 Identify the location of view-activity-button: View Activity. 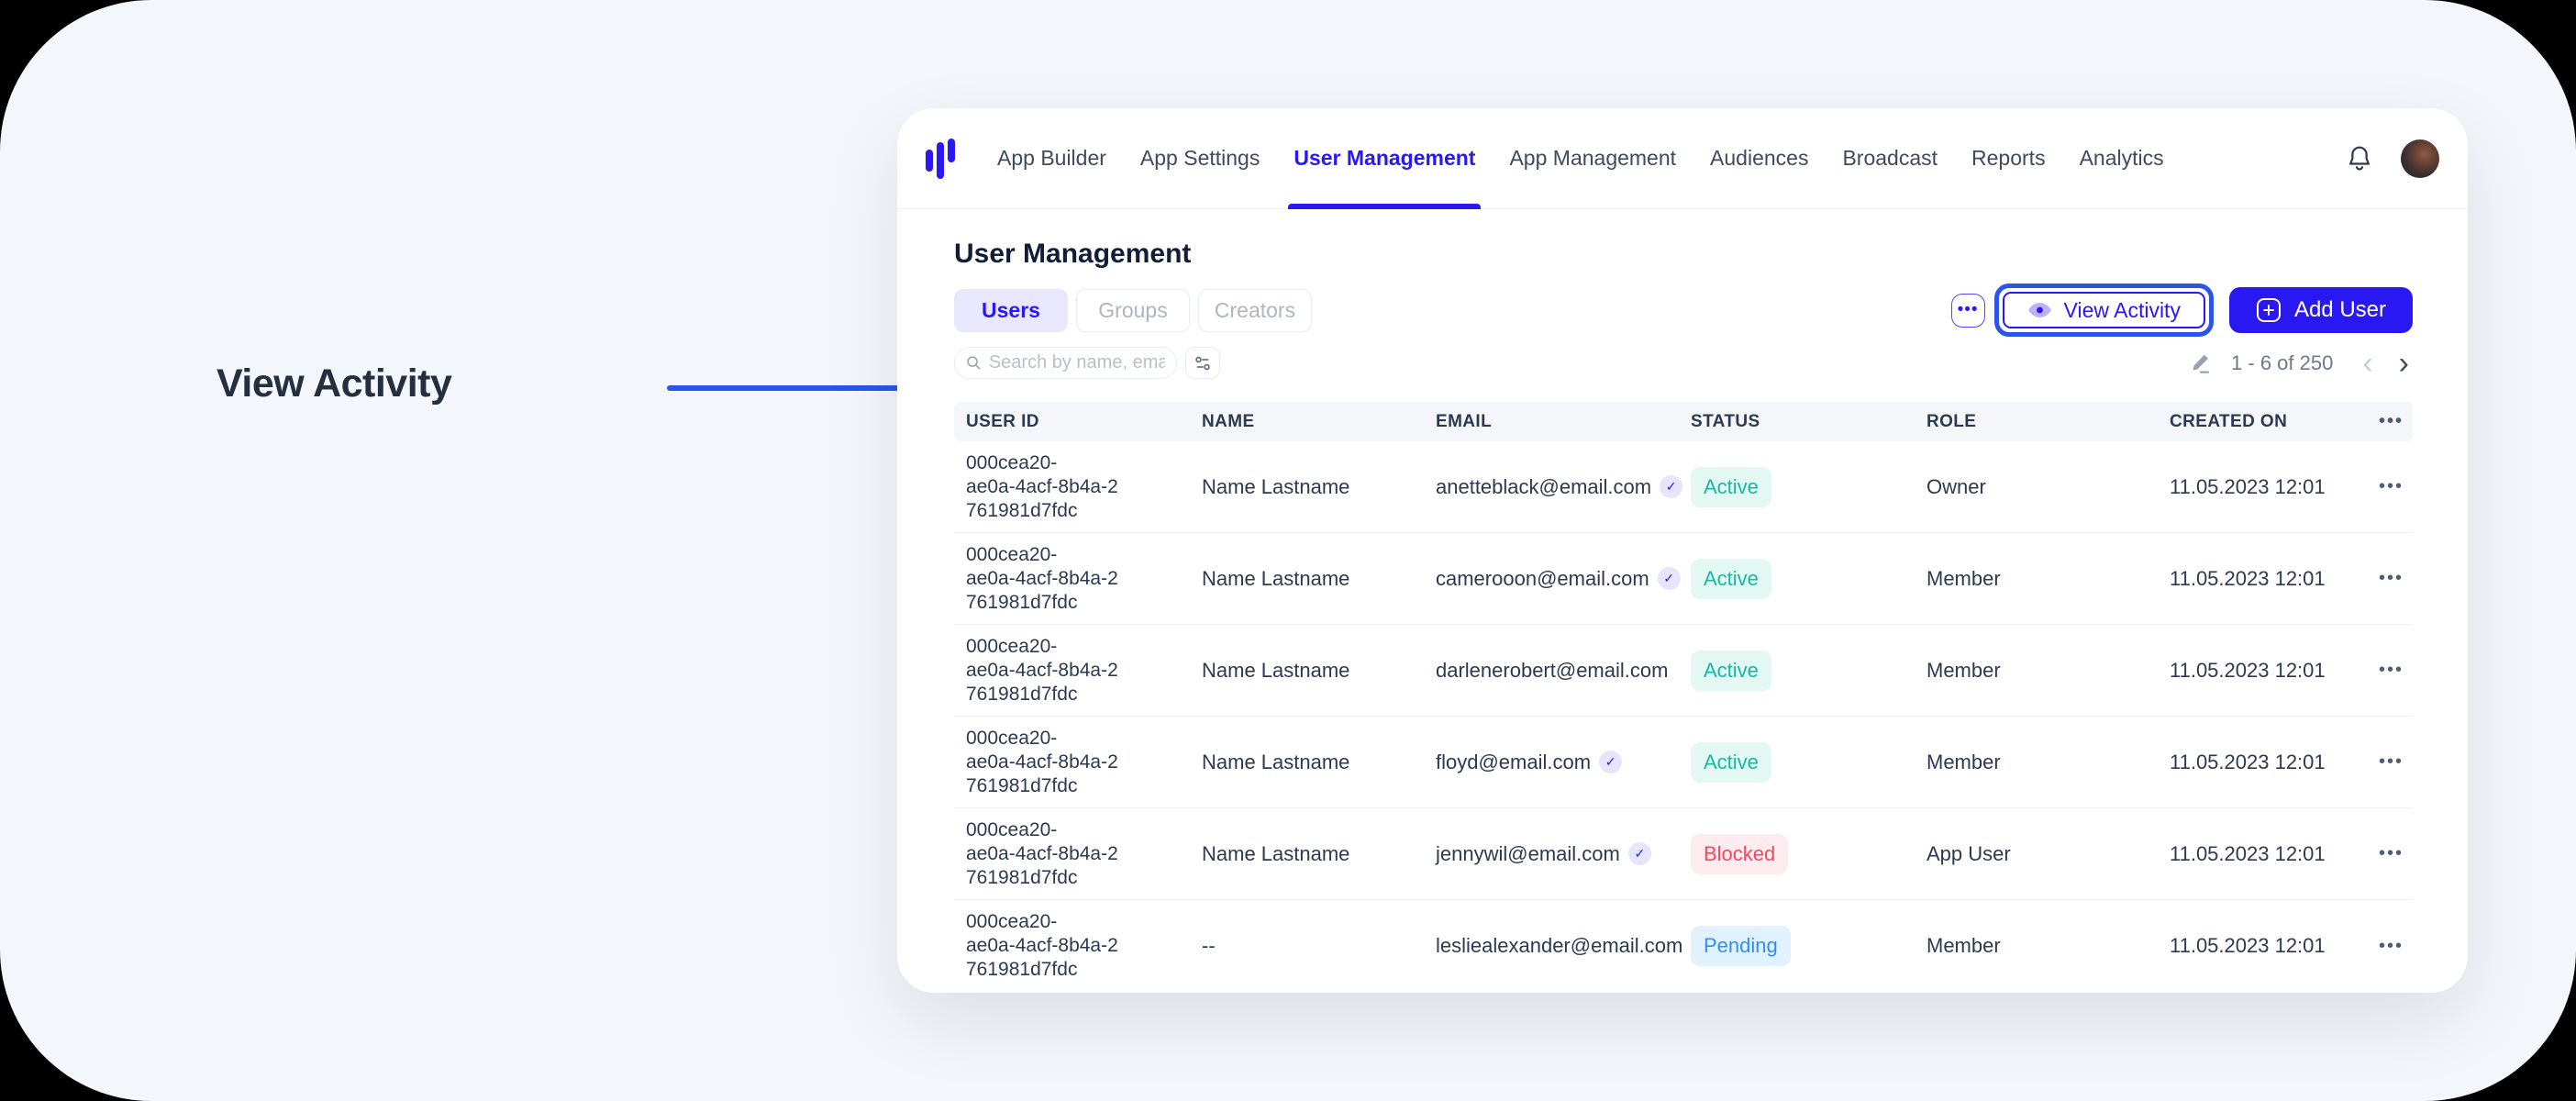
(2103, 310).